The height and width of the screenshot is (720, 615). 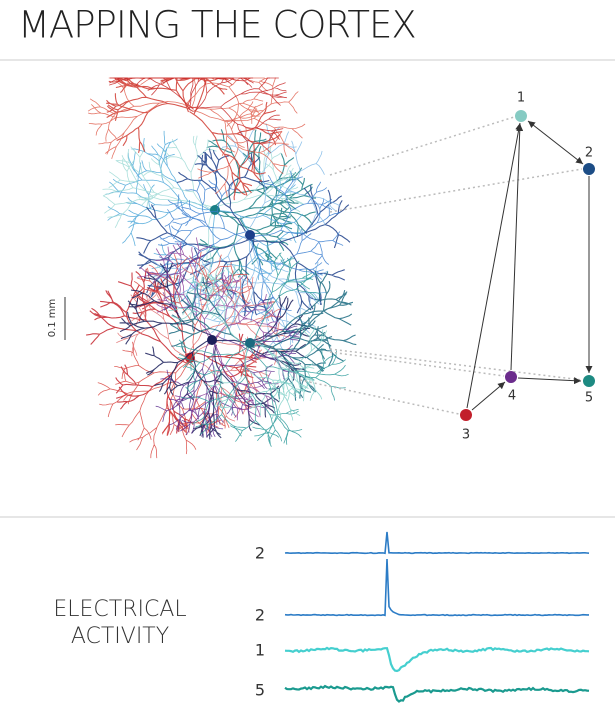 What do you see at coordinates (521, 98) in the screenshot?
I see `node-label: 1` at bounding box center [521, 98].